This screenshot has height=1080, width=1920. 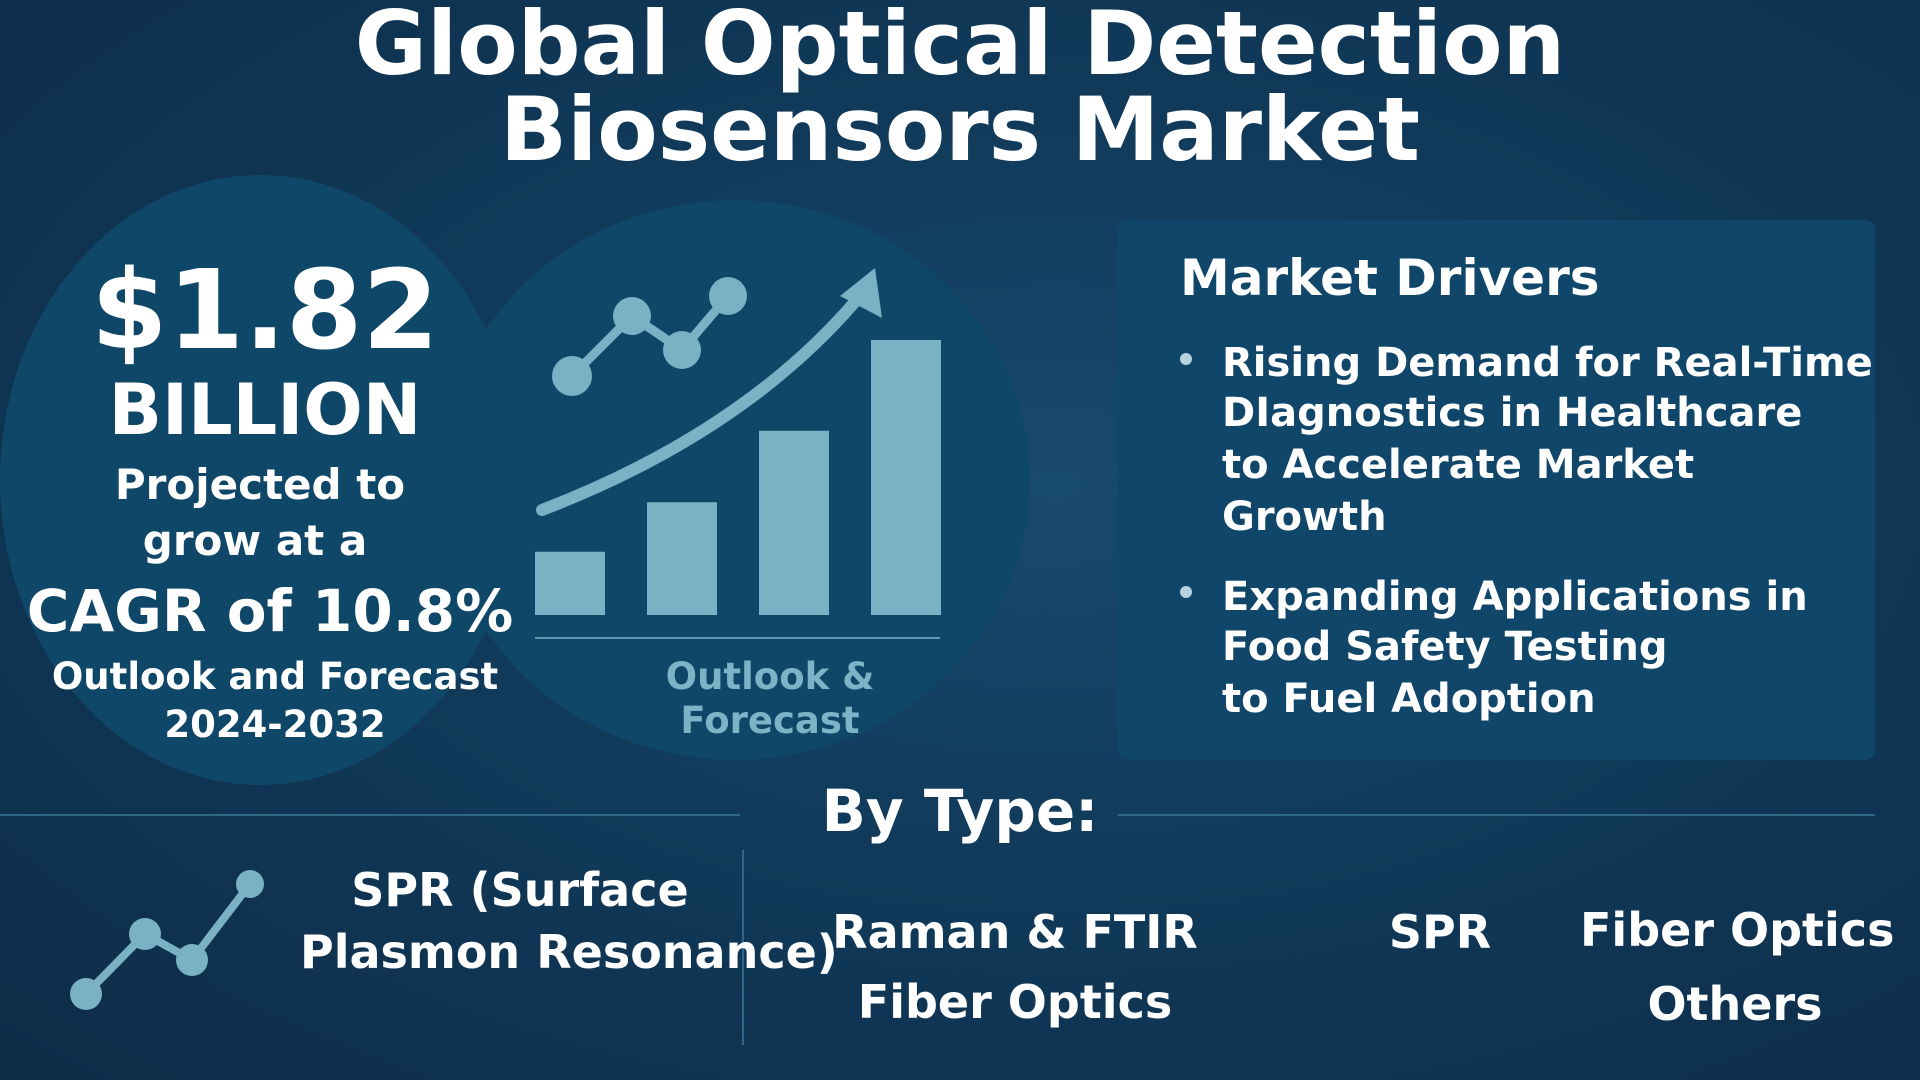 I want to click on market-value-unit: BILLION, so click(x=265, y=410).